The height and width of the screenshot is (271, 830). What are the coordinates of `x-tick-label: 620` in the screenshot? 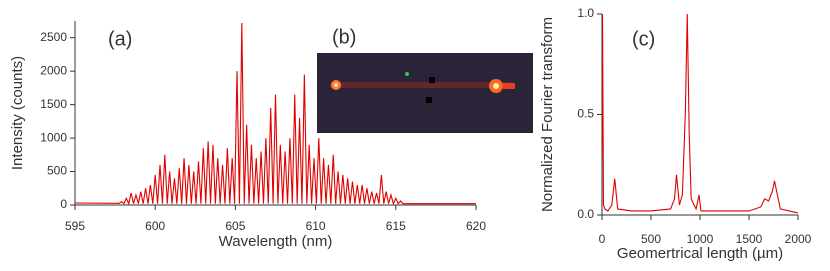 It's located at (476, 226).